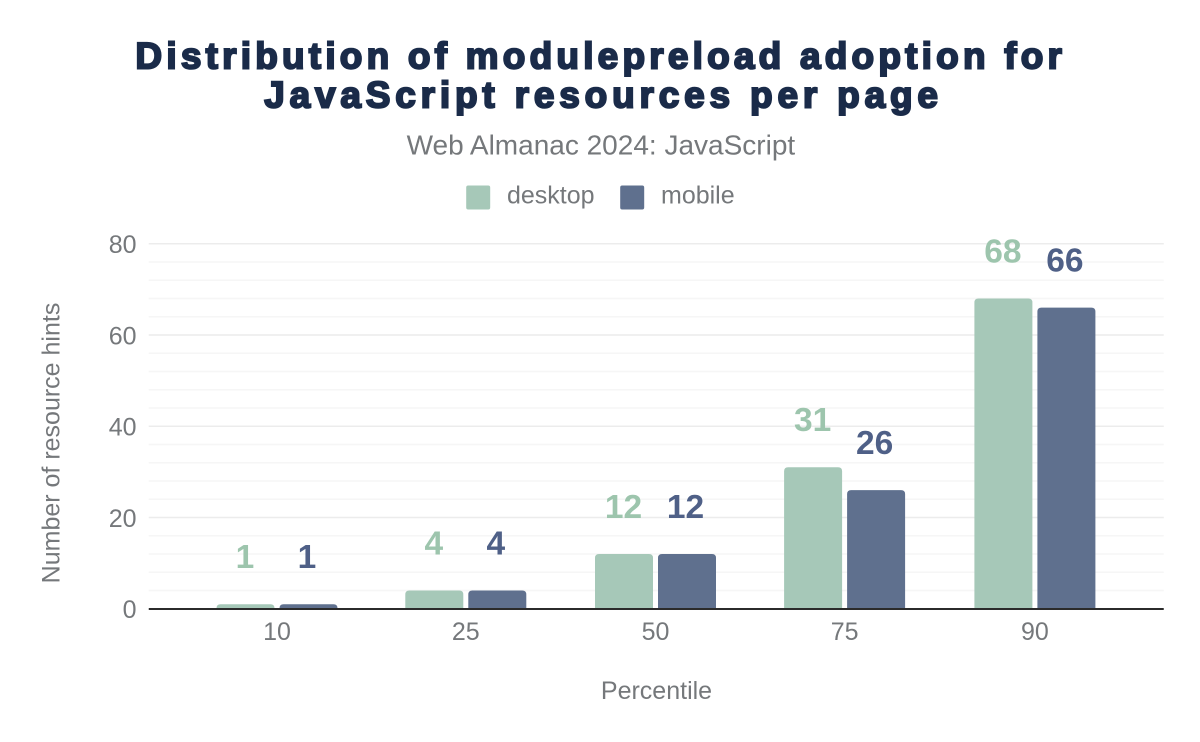  I want to click on svg-text: 75, so click(845, 632).